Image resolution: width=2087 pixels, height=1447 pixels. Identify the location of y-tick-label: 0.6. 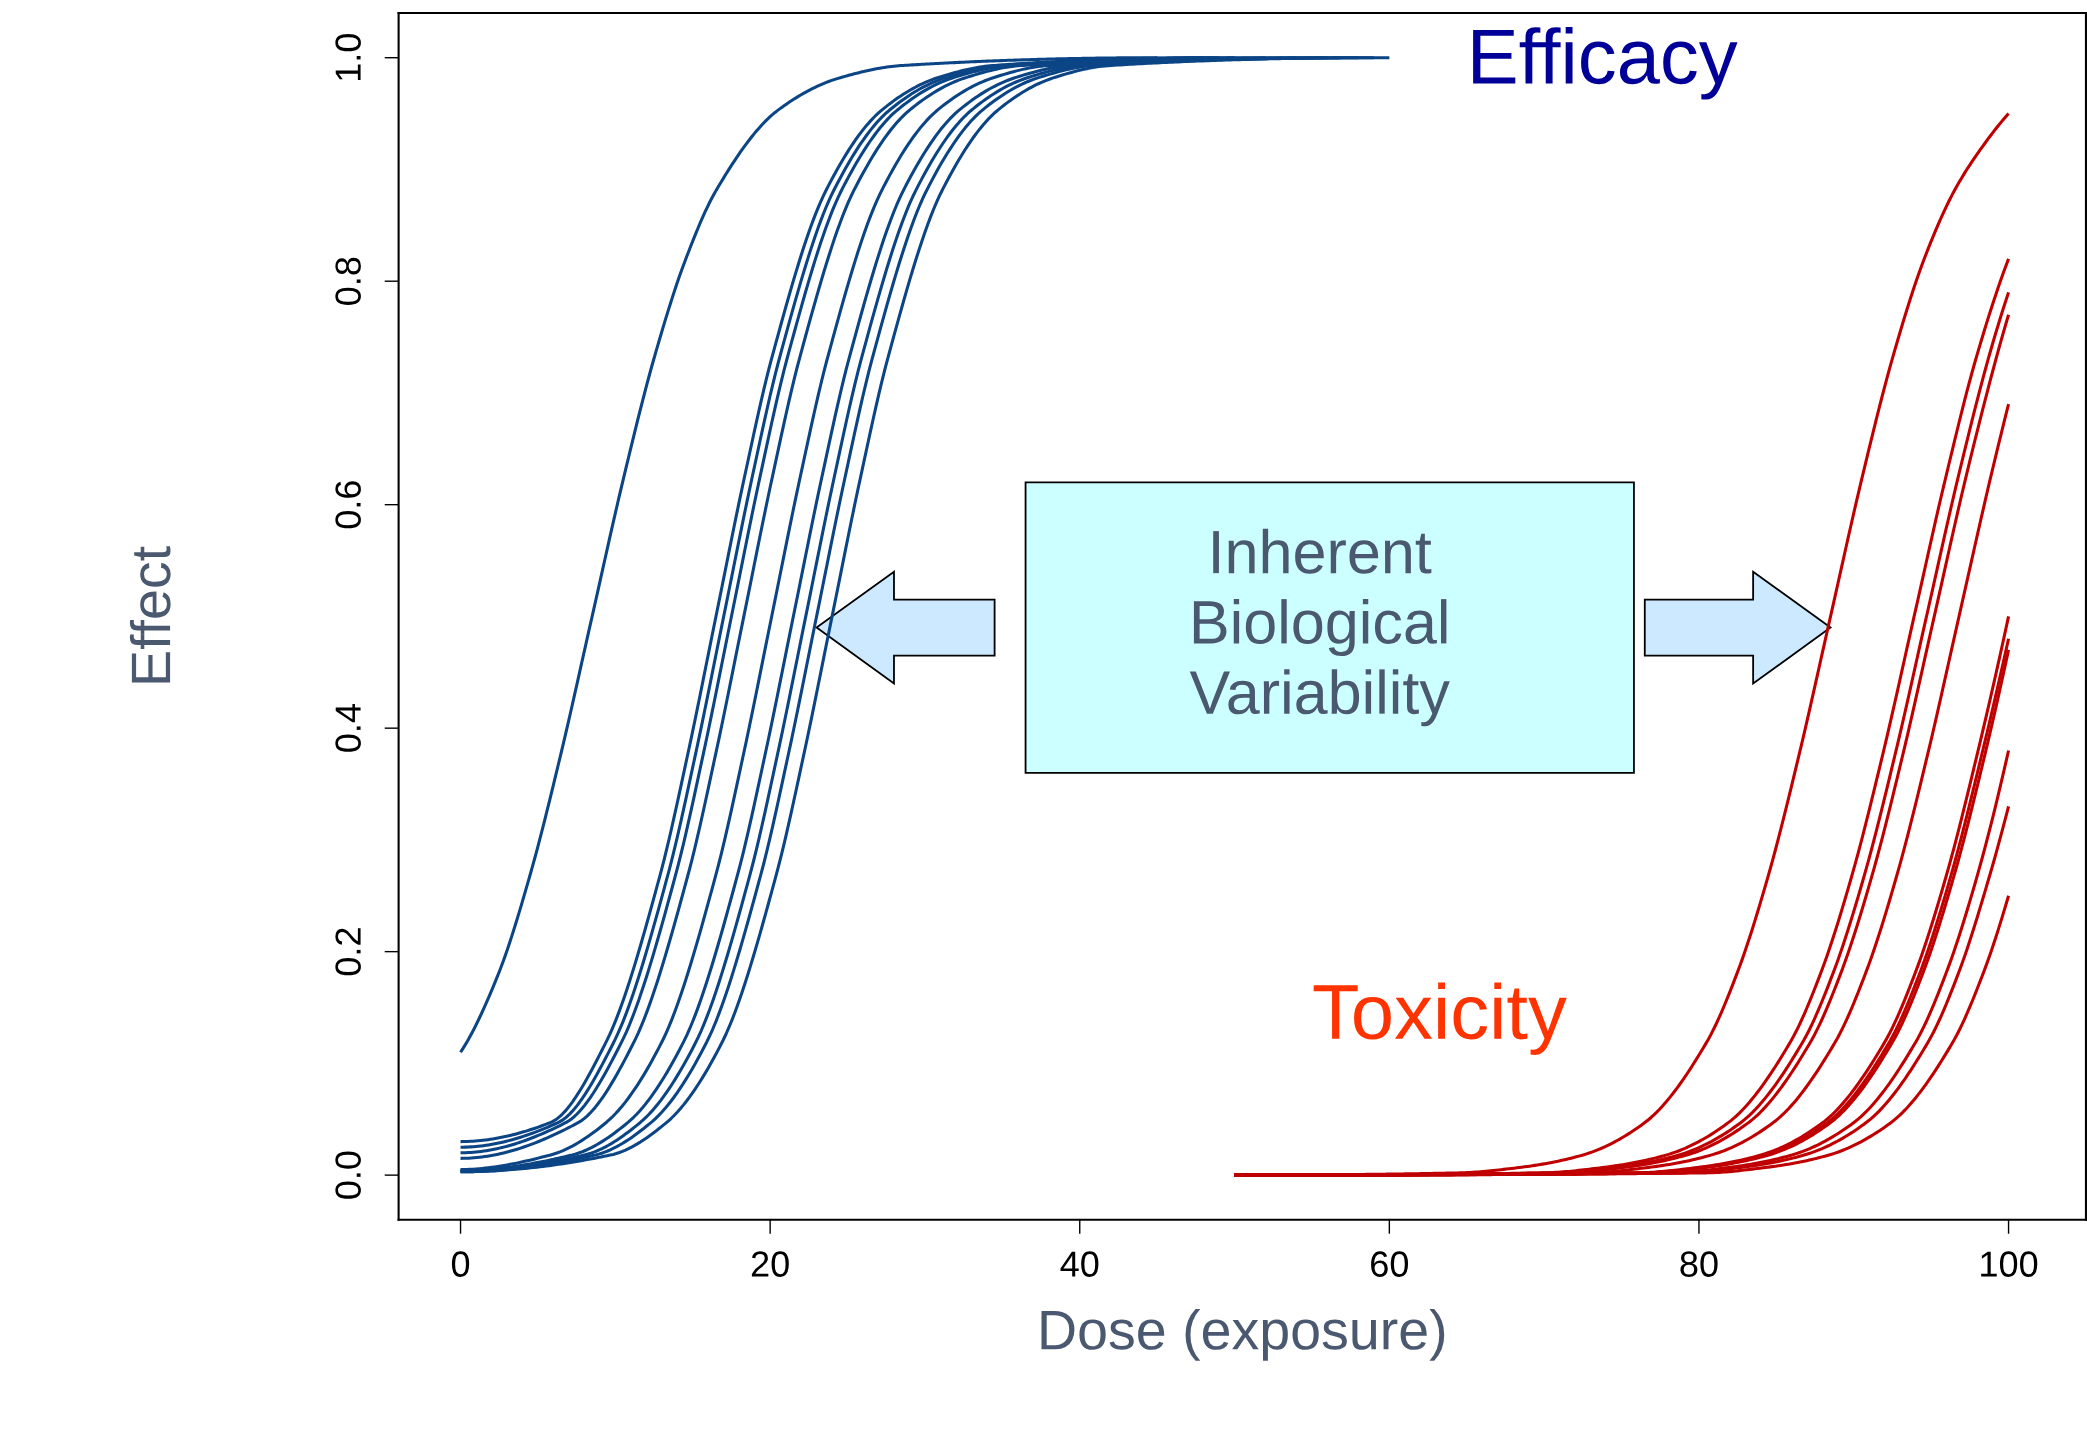
(348, 505).